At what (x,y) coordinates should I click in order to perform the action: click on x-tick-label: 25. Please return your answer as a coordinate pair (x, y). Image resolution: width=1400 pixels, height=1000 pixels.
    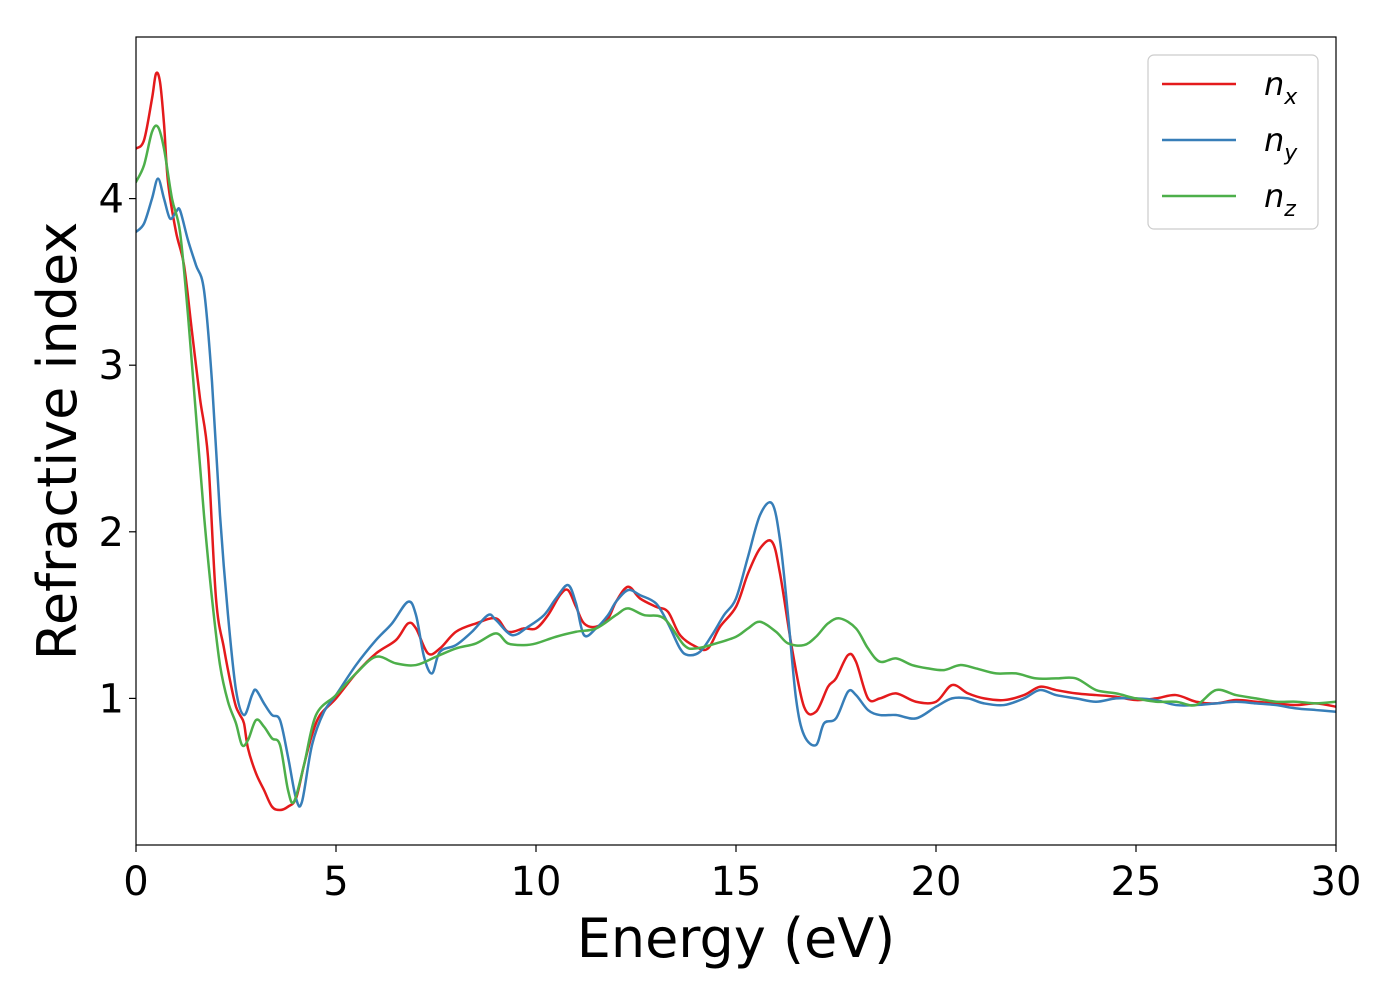
    Looking at the image, I should click on (1136, 882).